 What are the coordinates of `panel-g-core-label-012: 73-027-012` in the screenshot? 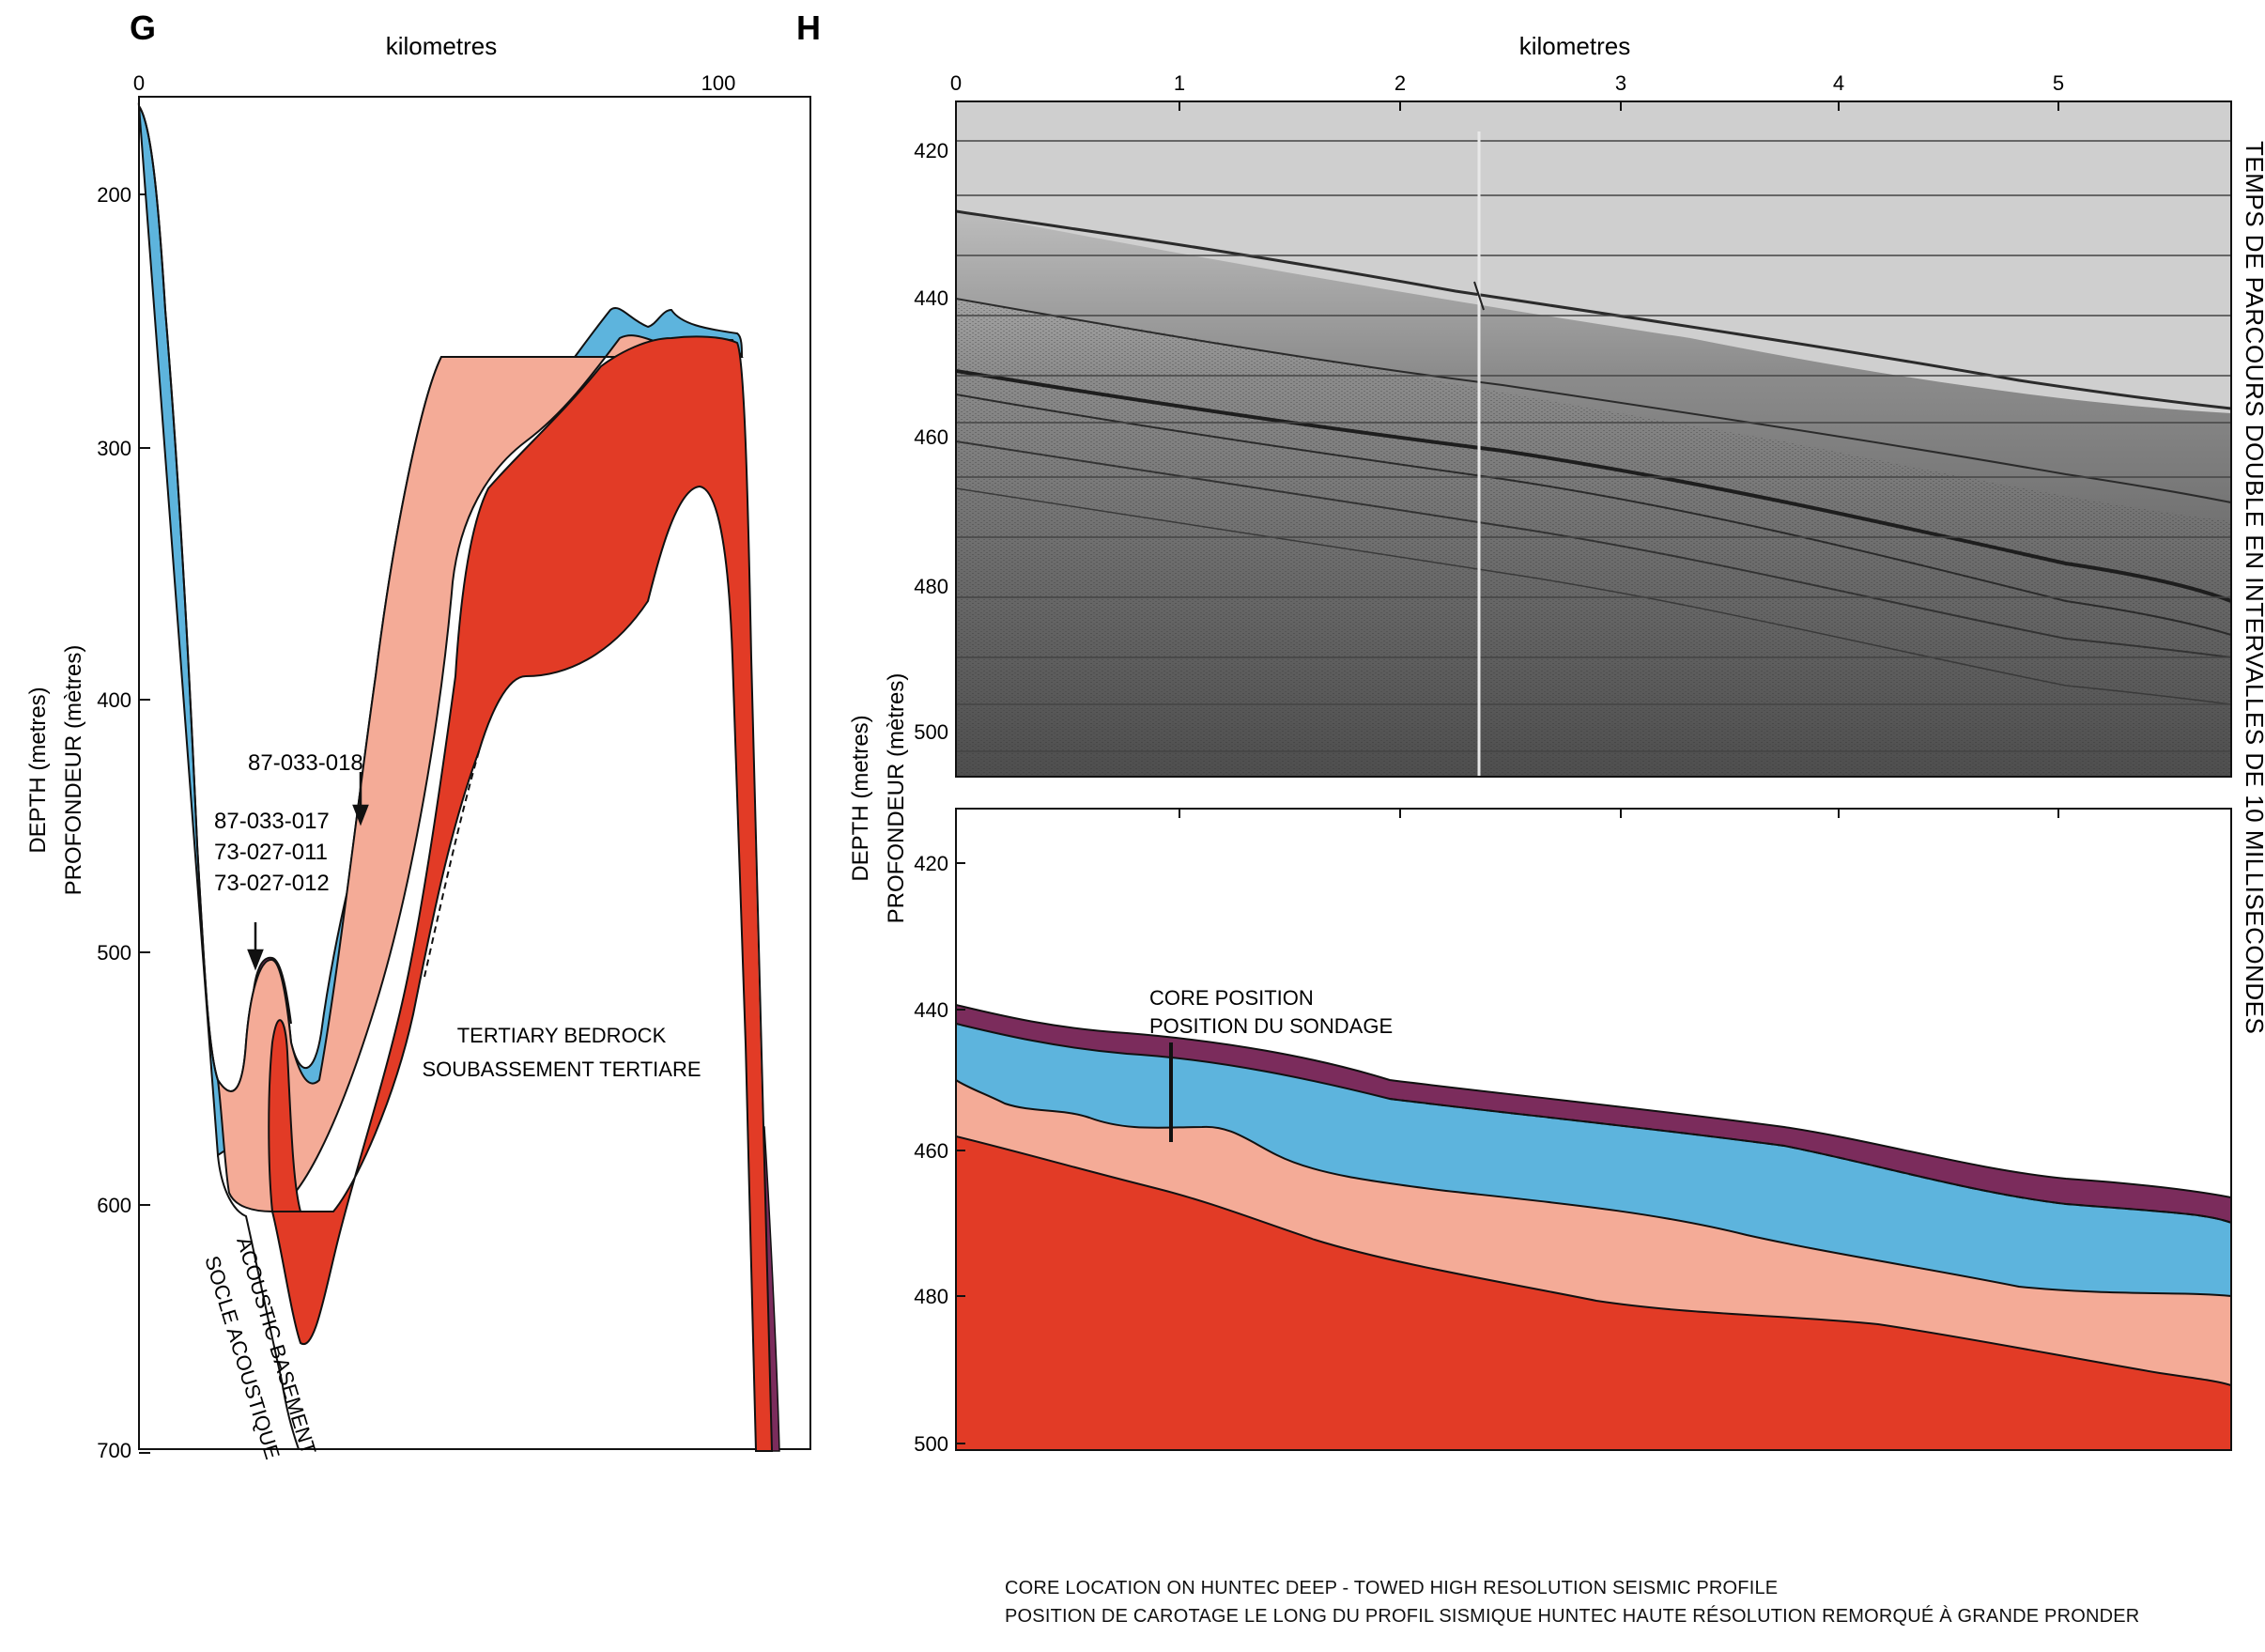 It's located at (272, 883).